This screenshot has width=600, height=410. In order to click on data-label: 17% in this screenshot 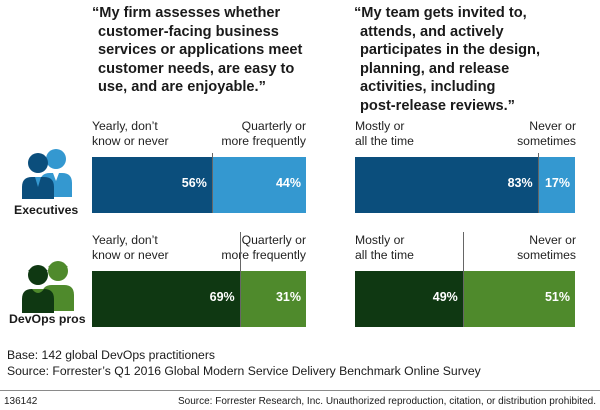, I will do `click(557, 183)`.